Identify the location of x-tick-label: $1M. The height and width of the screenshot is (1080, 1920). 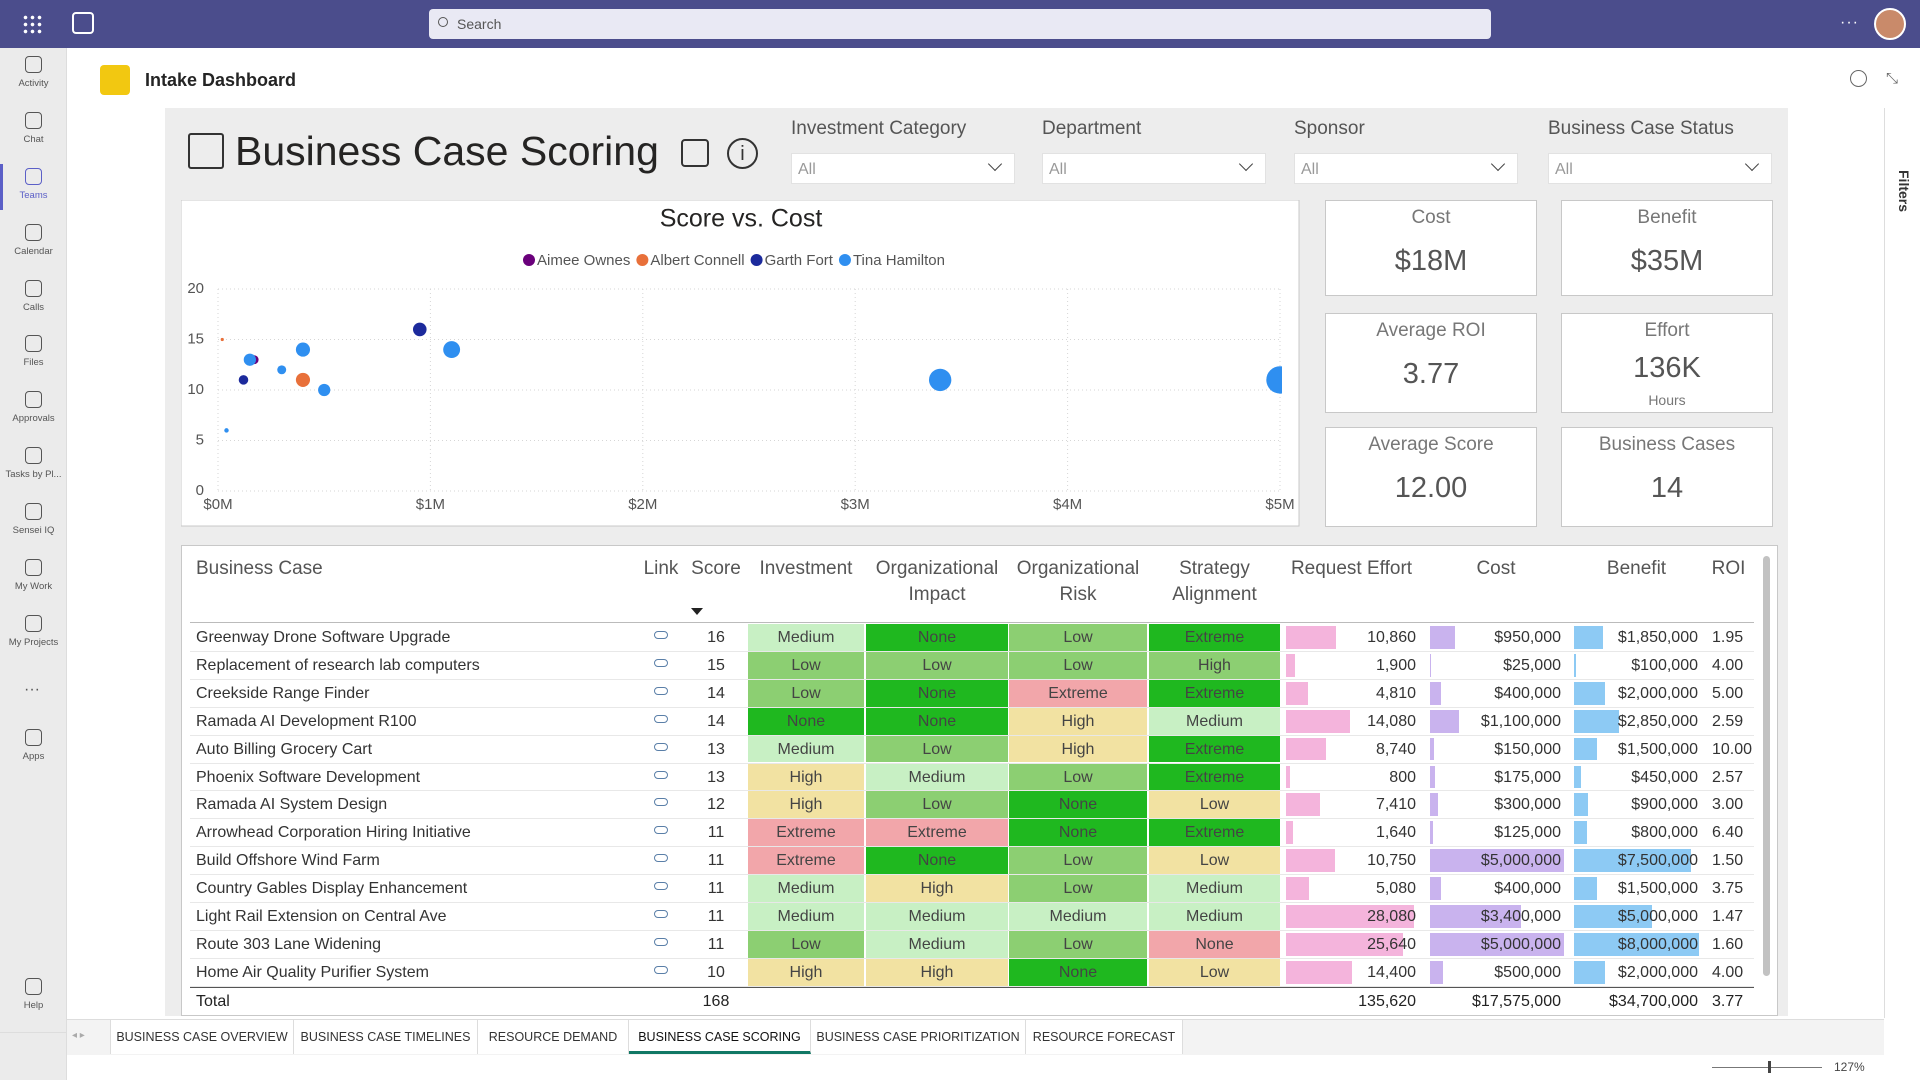
(430, 504).